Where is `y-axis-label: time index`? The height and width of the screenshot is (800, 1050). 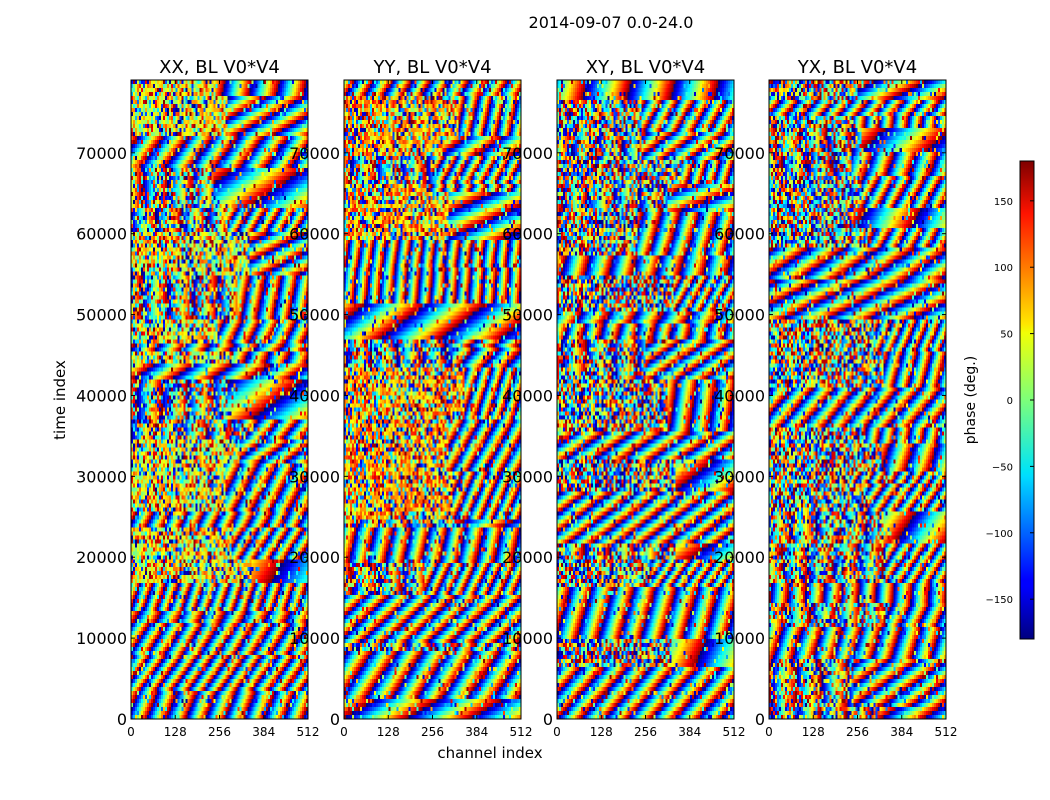 y-axis-label: time index is located at coordinates (60, 400).